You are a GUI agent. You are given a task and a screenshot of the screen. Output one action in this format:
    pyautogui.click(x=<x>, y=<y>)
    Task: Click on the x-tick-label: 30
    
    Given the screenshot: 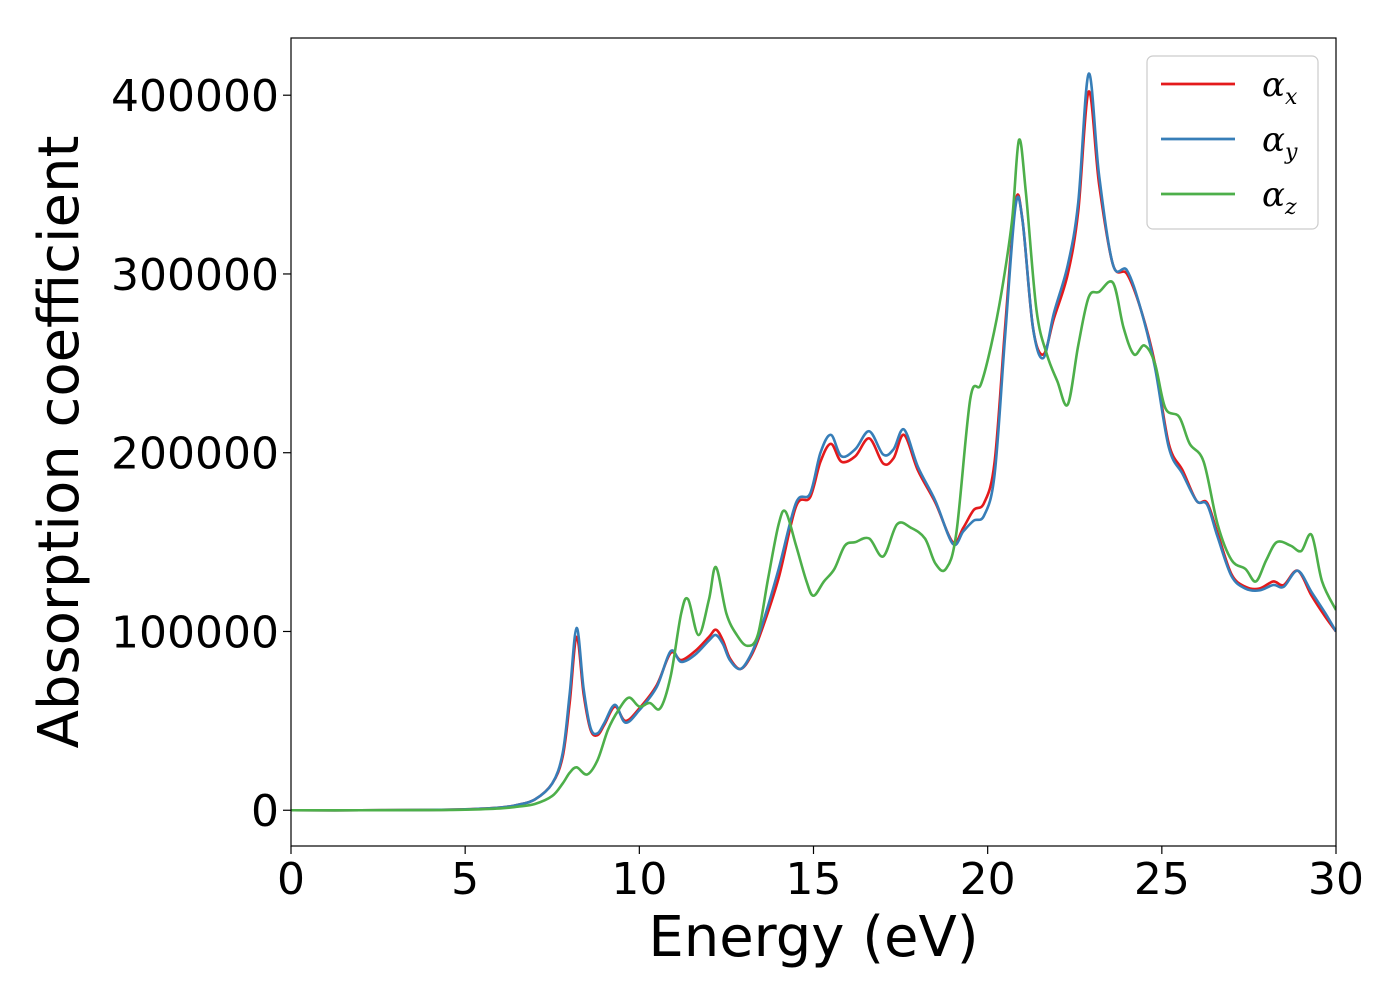 What is the action you would take?
    pyautogui.click(x=1336, y=879)
    